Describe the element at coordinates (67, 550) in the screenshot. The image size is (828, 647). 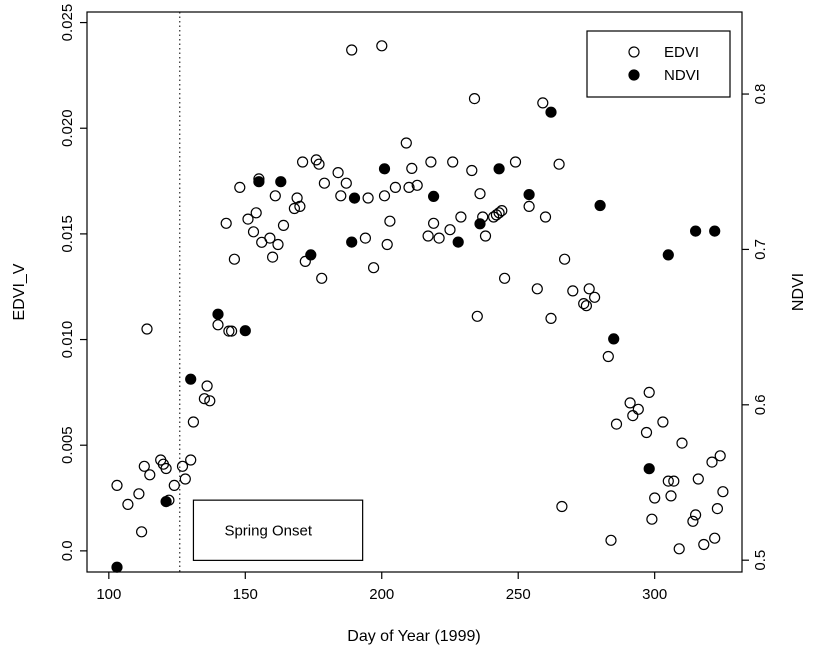
I see `y-tick-label: 0.0` at that location.